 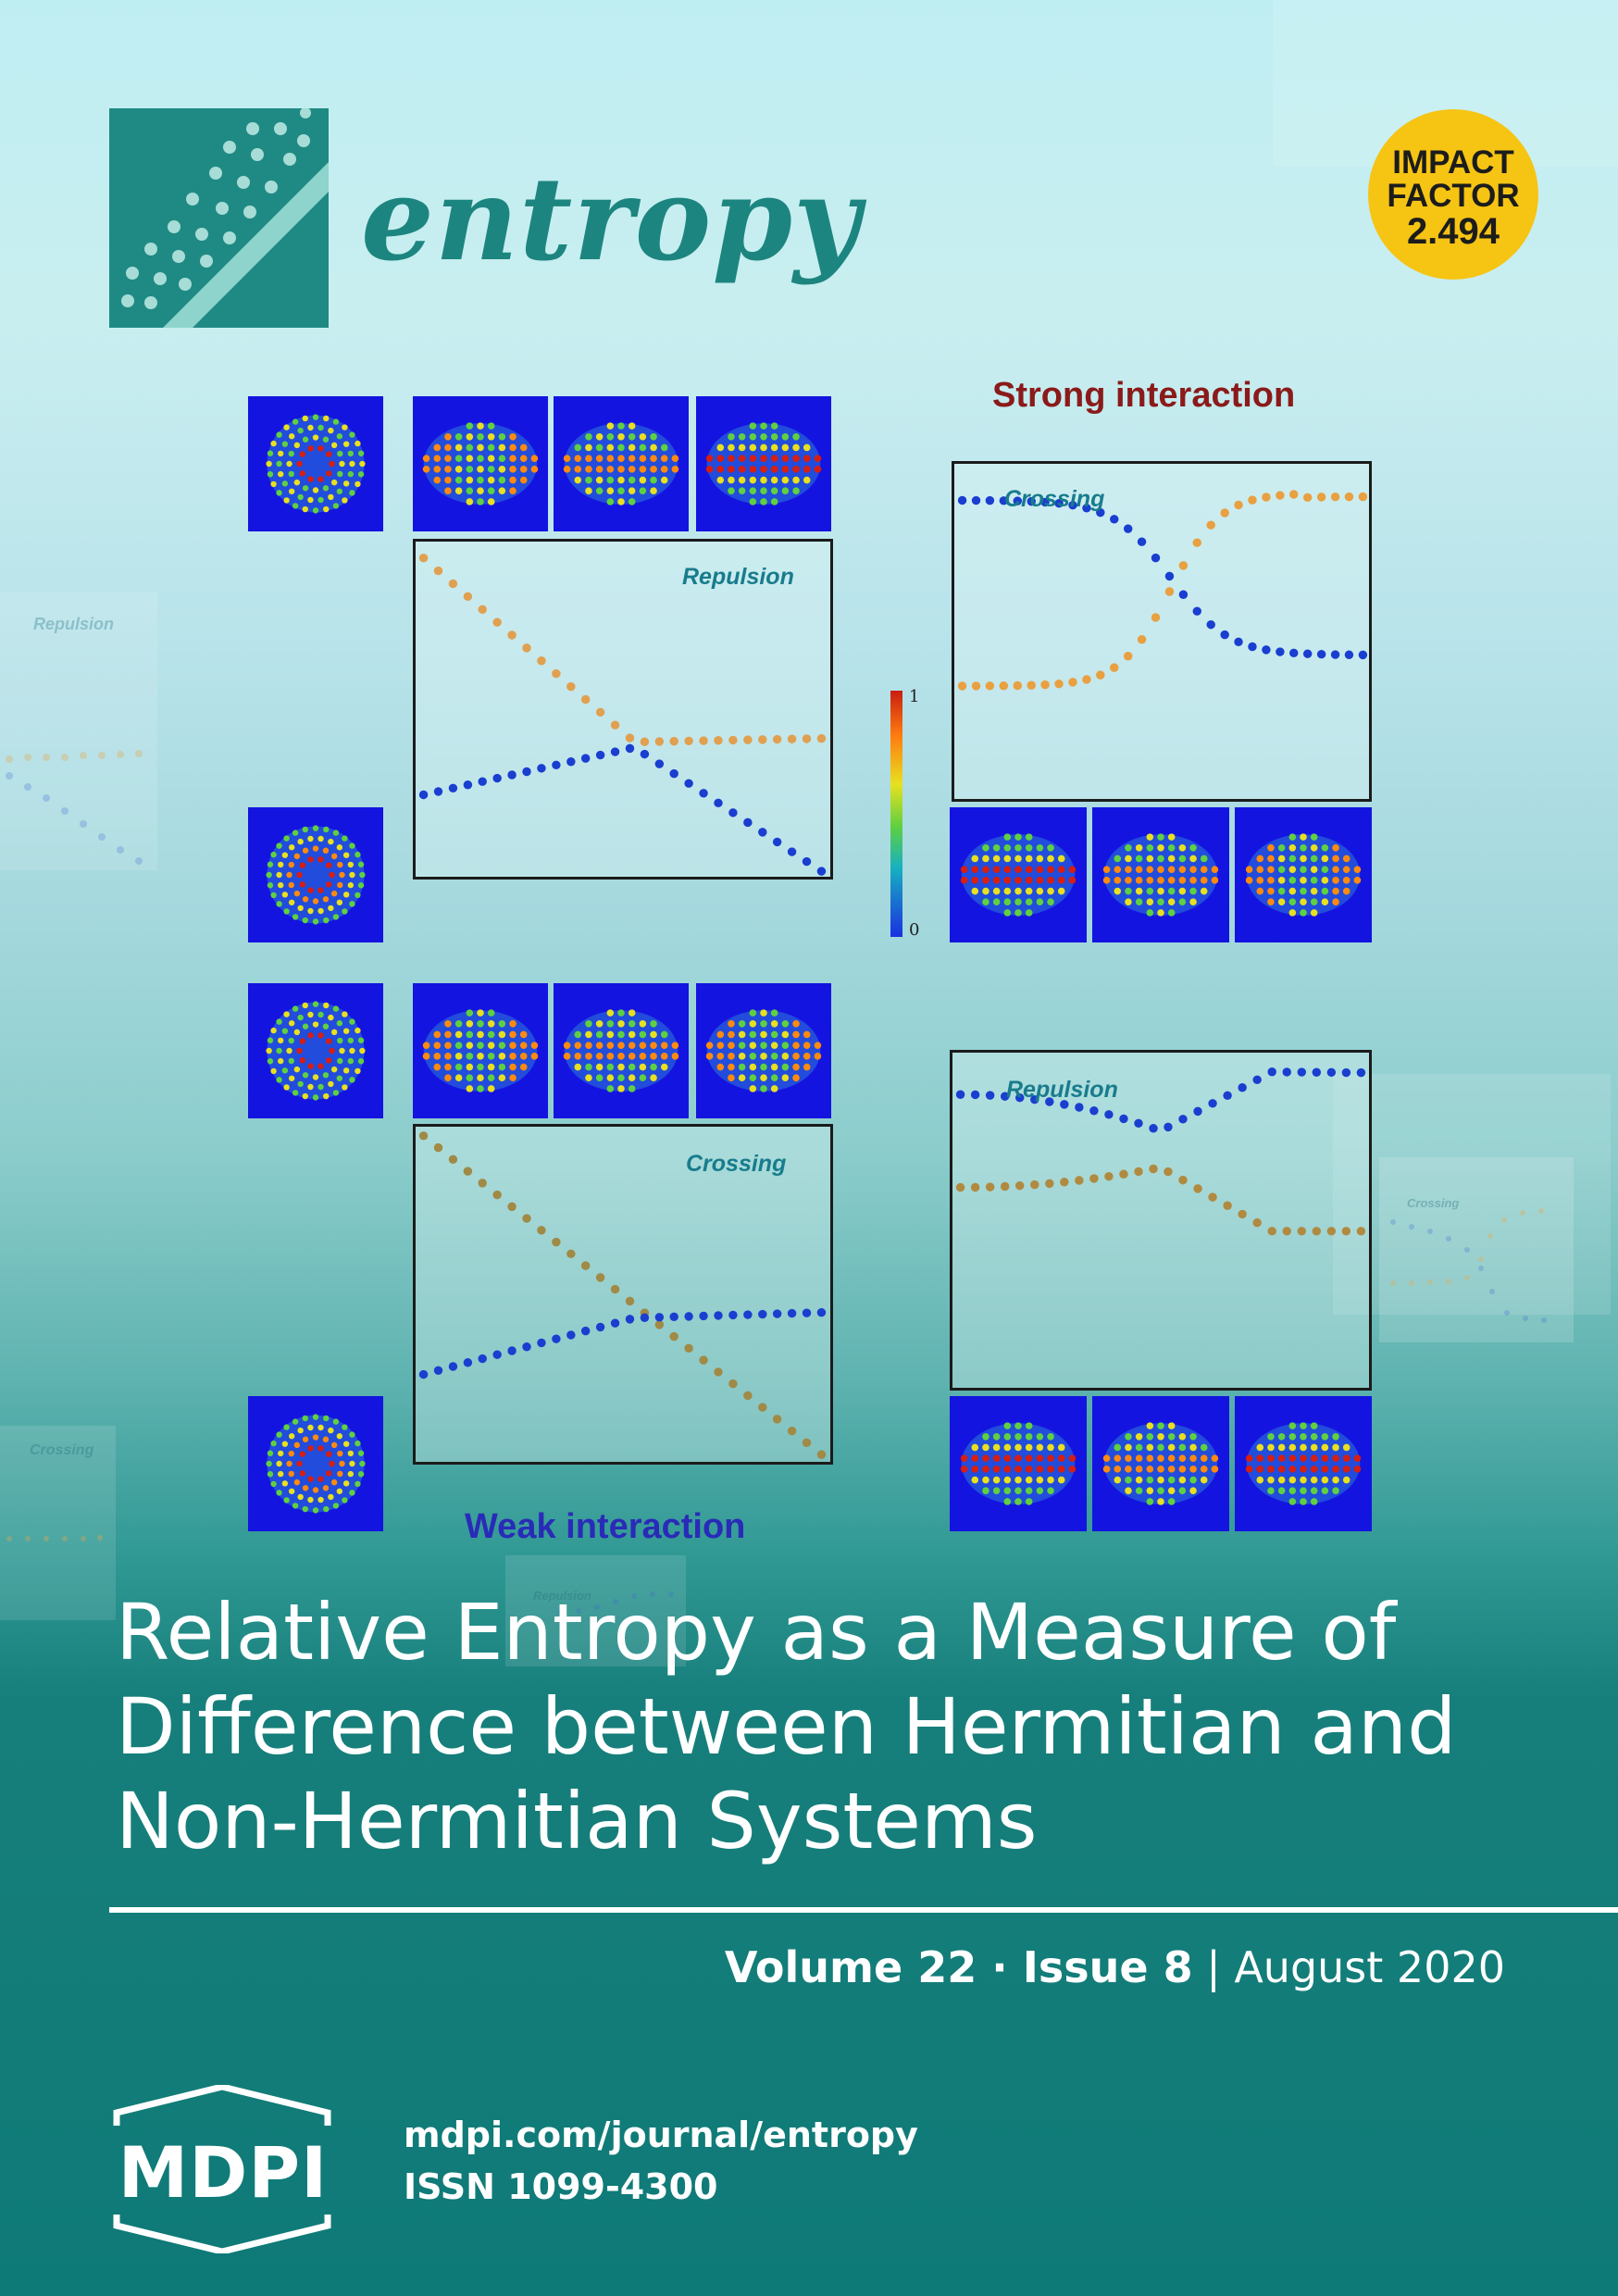 I want to click on journal-url: mdpi.com/journal/entropy, so click(x=661, y=2135).